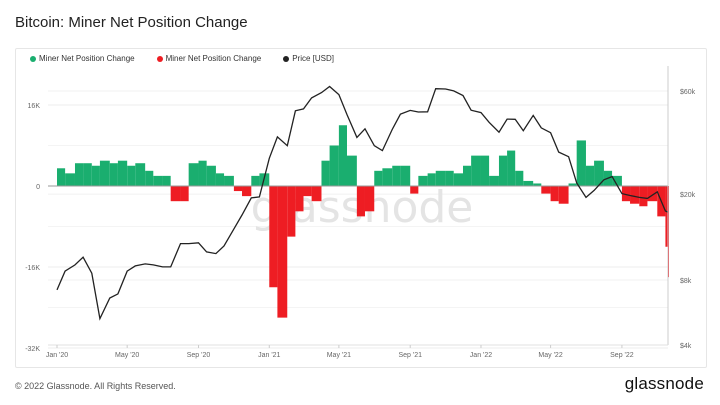 This screenshot has height=405, width=720. What do you see at coordinates (688, 195) in the screenshot?
I see `y-right-tick-label: $20k` at bounding box center [688, 195].